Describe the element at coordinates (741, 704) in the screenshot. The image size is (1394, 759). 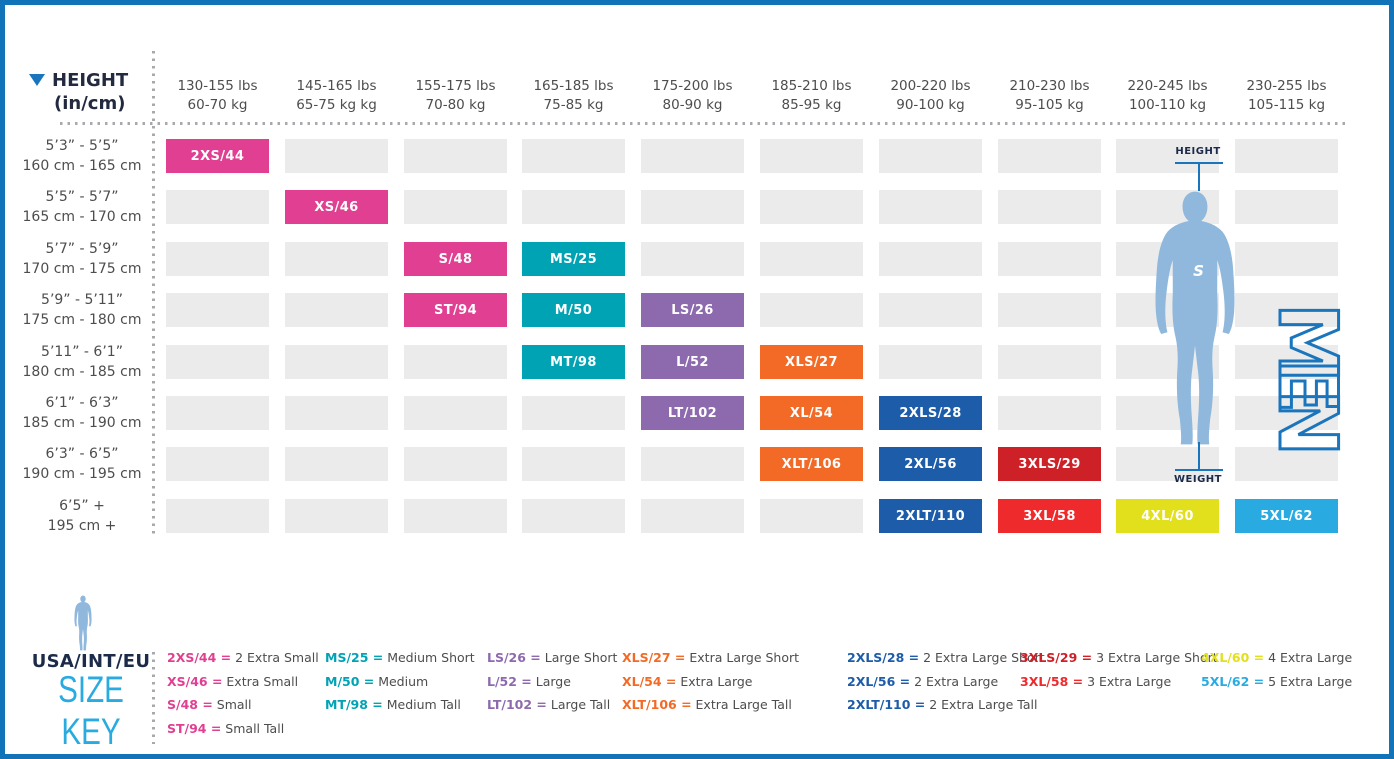
I see `sizekey-entry-name: Extra Large Tall` at that location.